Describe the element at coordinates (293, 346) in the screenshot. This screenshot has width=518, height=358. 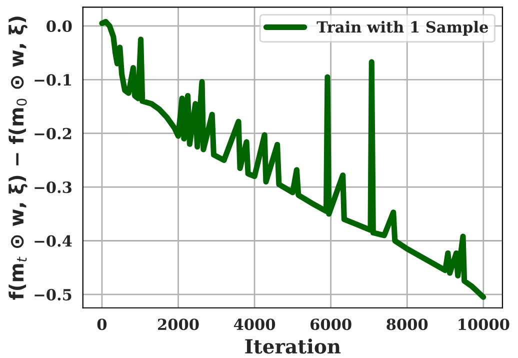
I see `x-axis-title: Iteration` at that location.